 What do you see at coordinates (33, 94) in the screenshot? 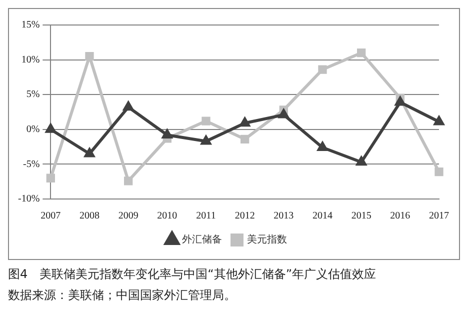
I see `y-tick-label: 5%` at bounding box center [33, 94].